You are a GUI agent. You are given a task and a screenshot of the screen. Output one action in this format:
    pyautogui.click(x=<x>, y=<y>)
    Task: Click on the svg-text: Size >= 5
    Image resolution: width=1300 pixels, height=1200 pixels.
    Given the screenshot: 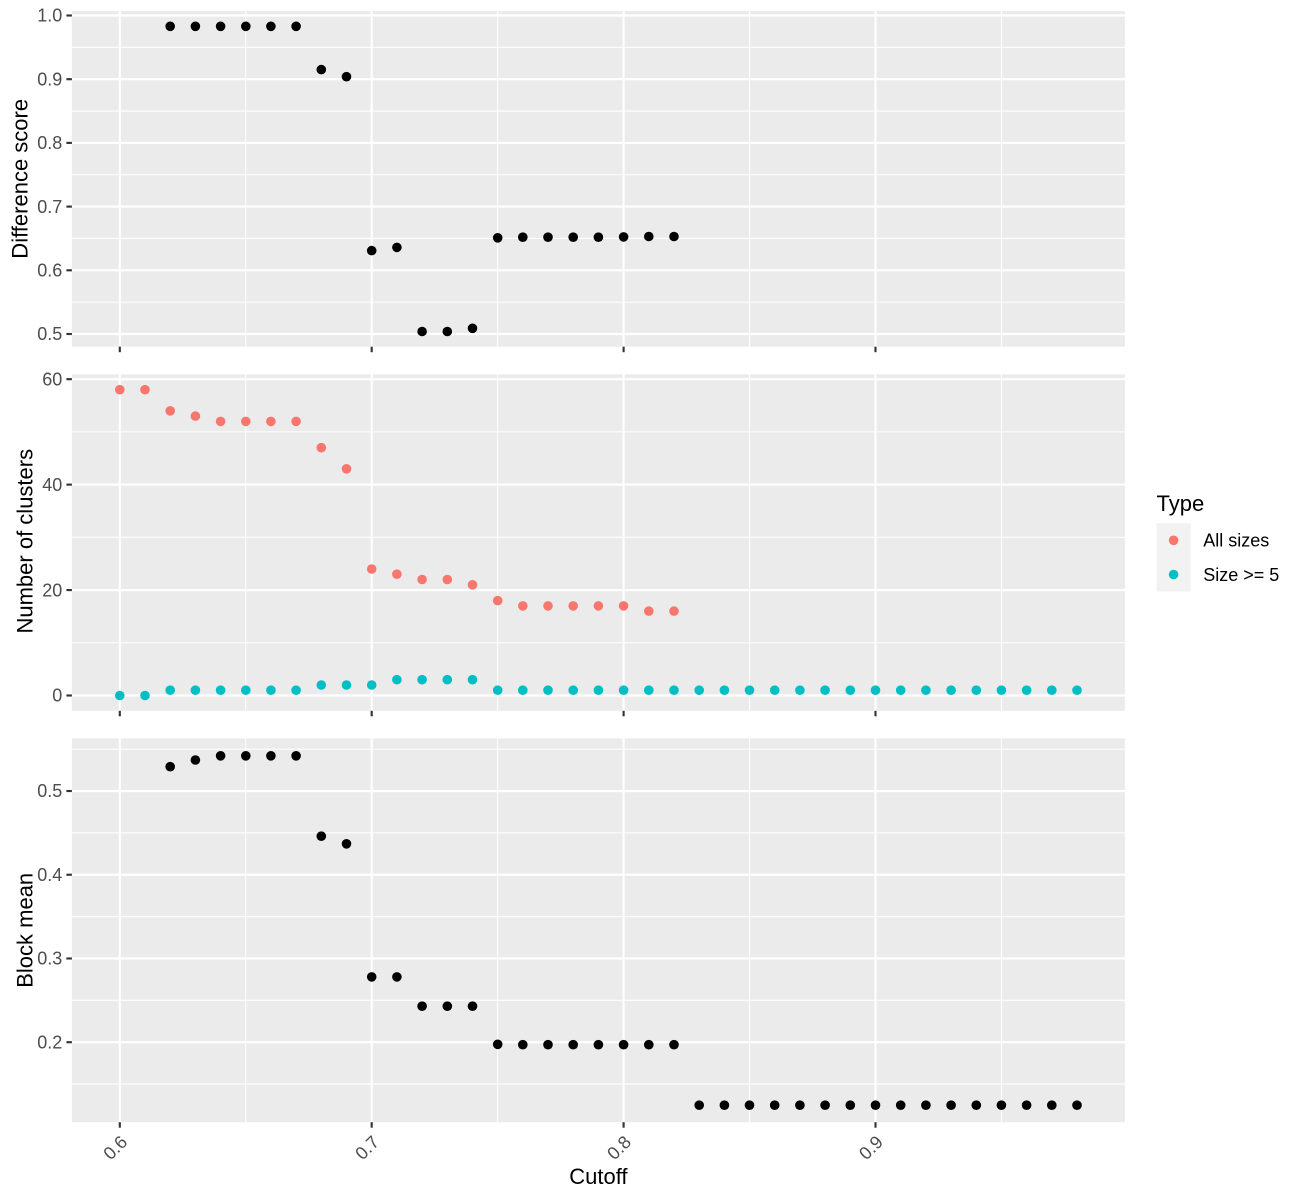 What is the action you would take?
    pyautogui.click(x=1241, y=575)
    